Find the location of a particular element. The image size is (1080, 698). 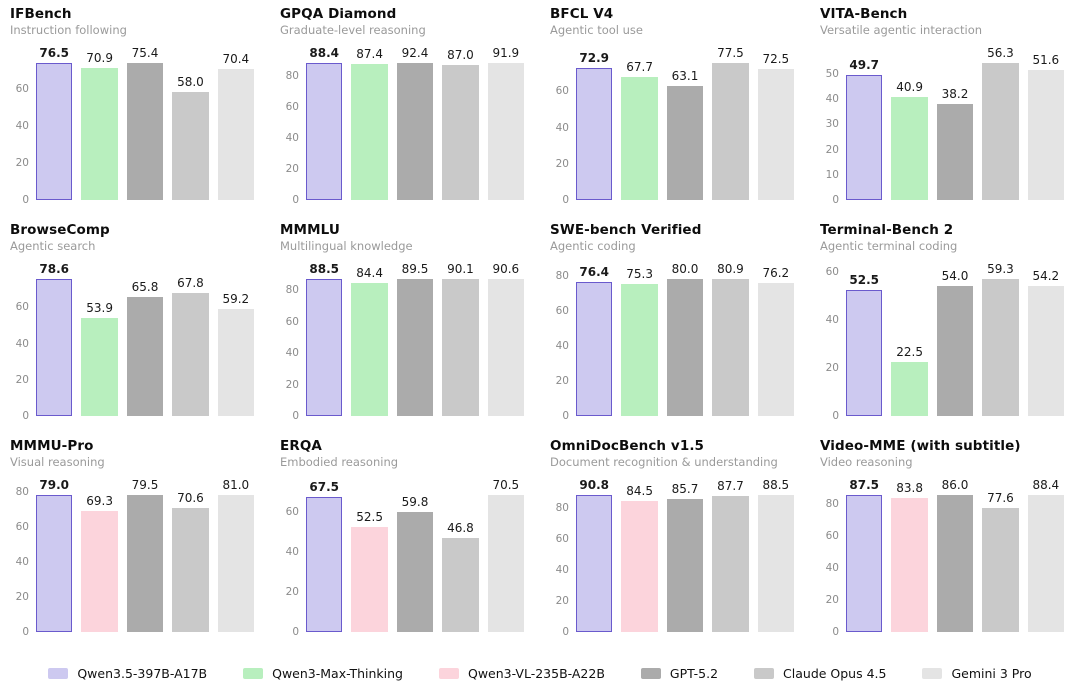

bar-value-label: 88.5 is located at coordinates (324, 269).